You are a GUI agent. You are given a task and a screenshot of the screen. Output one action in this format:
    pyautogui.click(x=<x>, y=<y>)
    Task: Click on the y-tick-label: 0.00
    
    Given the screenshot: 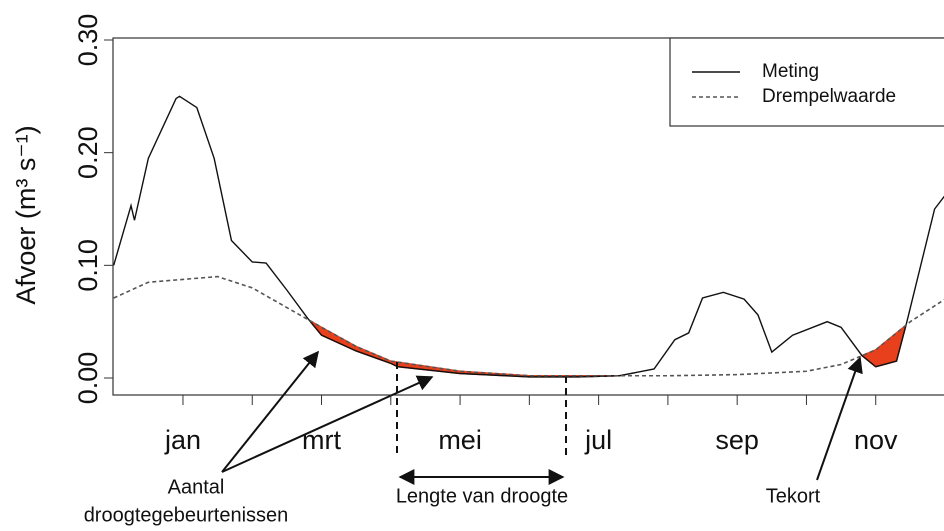 What is the action you would take?
    pyautogui.click(x=88, y=378)
    